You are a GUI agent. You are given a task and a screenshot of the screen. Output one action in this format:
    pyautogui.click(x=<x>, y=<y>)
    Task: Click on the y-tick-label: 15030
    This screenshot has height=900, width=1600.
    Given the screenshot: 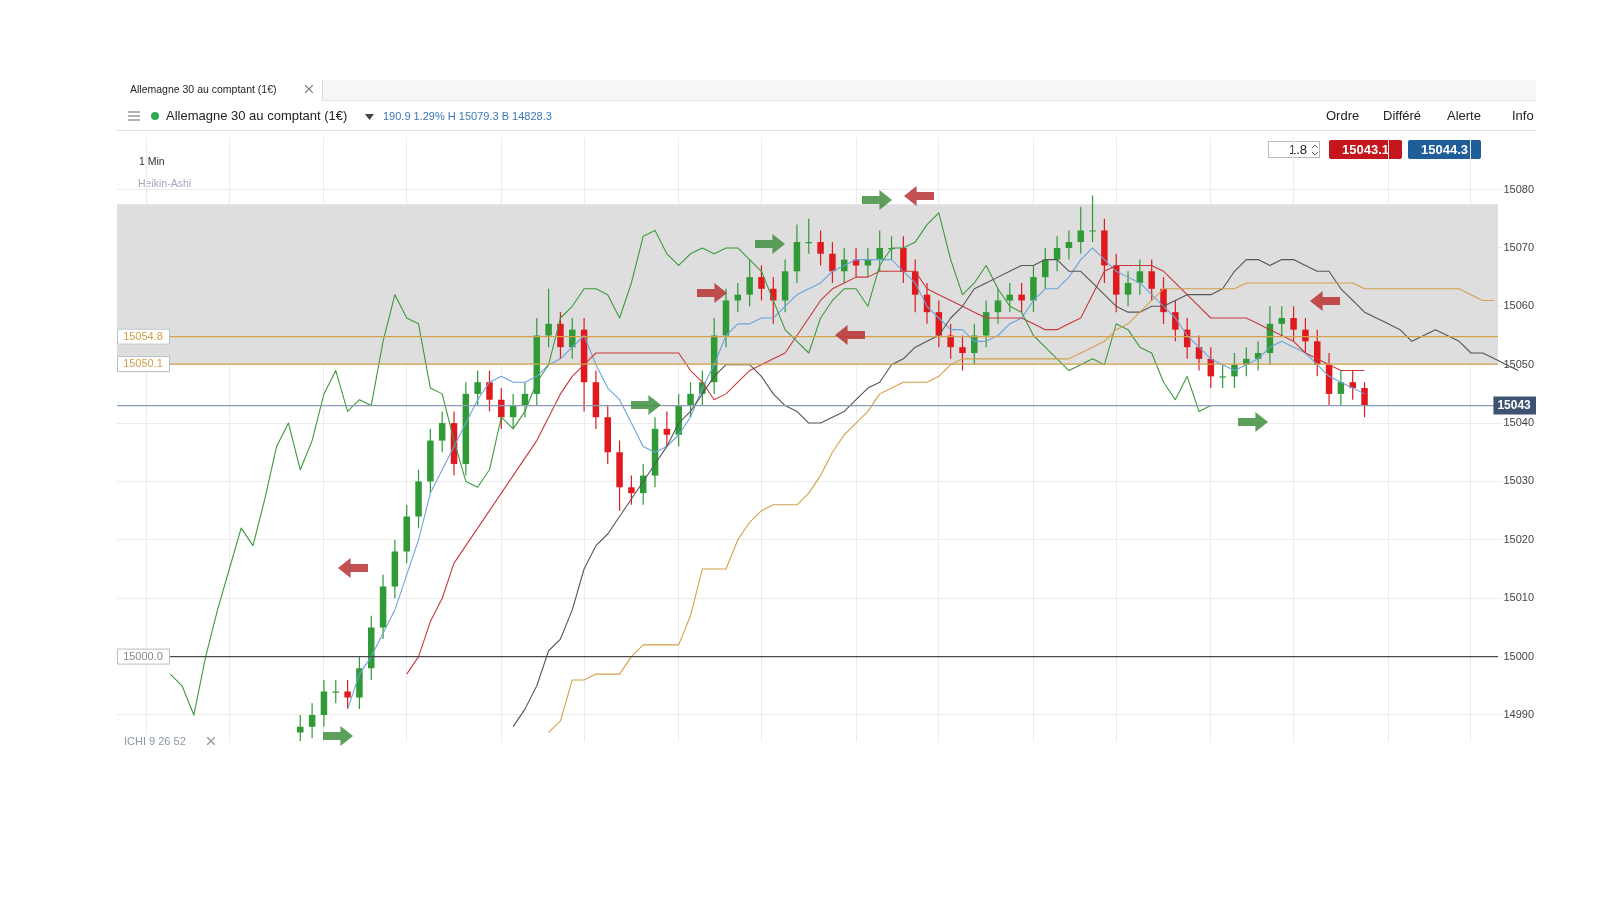 What is the action you would take?
    pyautogui.click(x=1518, y=480)
    